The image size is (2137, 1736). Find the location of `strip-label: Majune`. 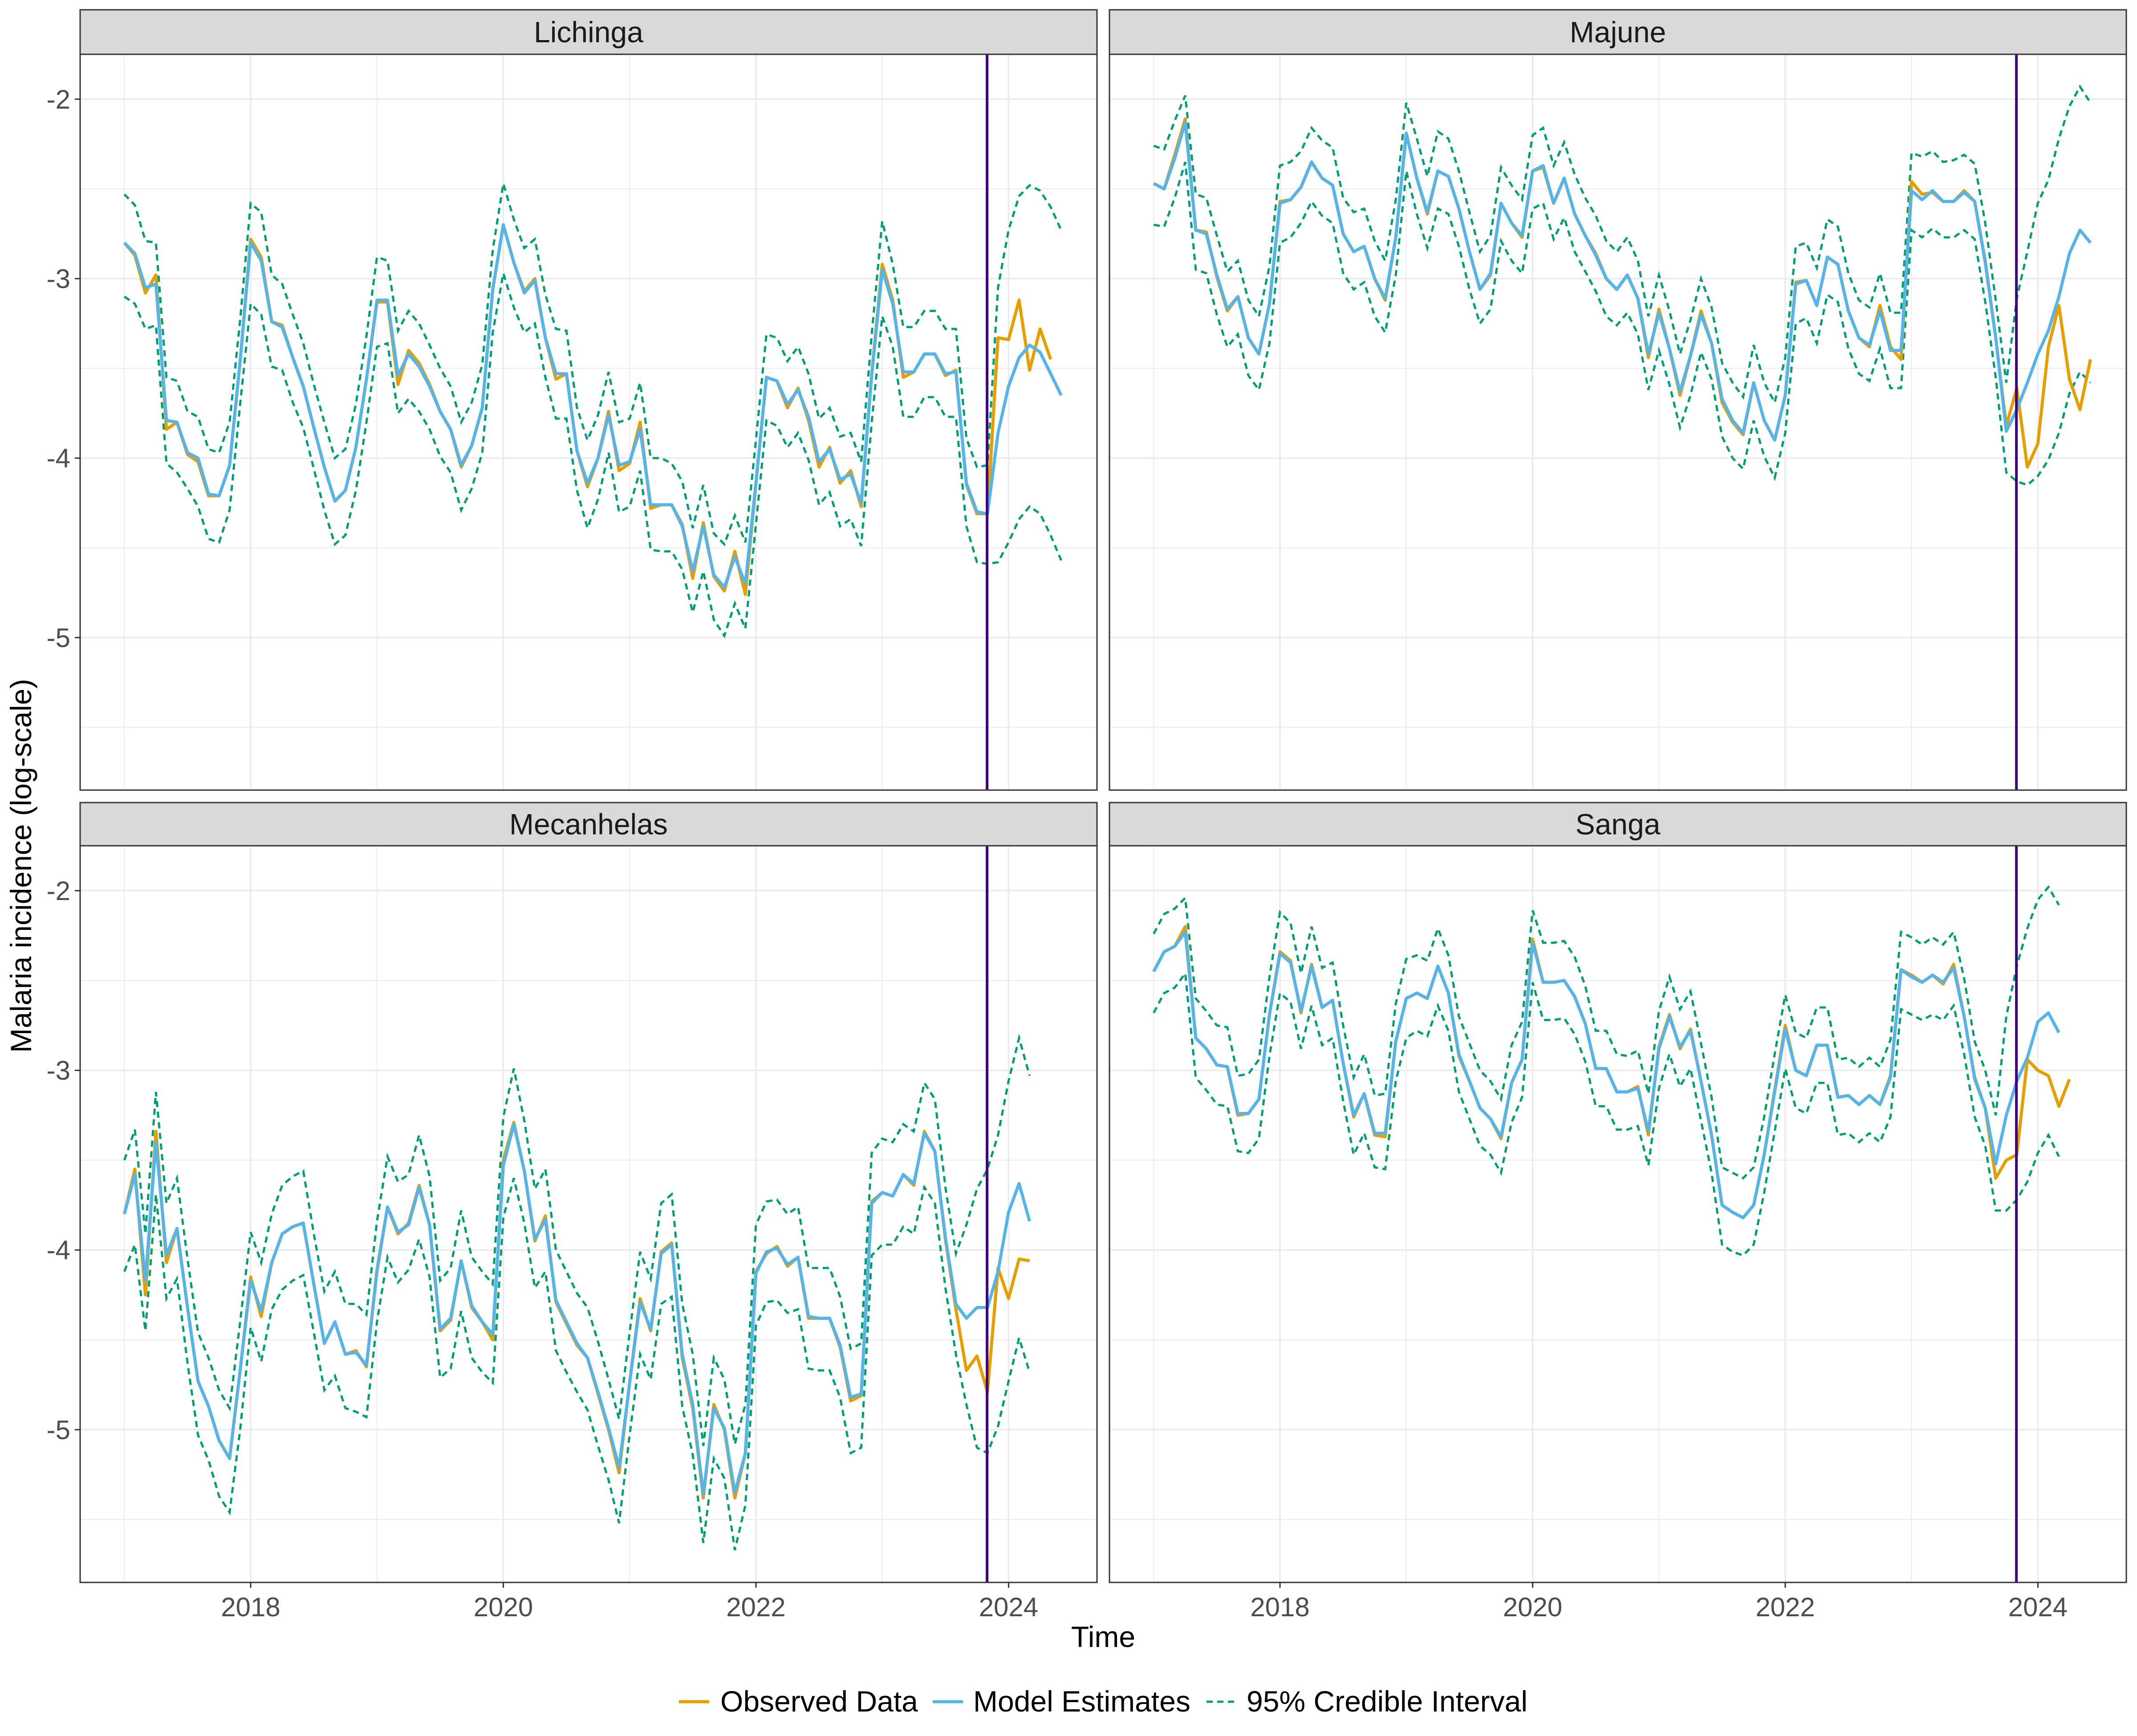

strip-label: Majune is located at coordinates (1618, 32).